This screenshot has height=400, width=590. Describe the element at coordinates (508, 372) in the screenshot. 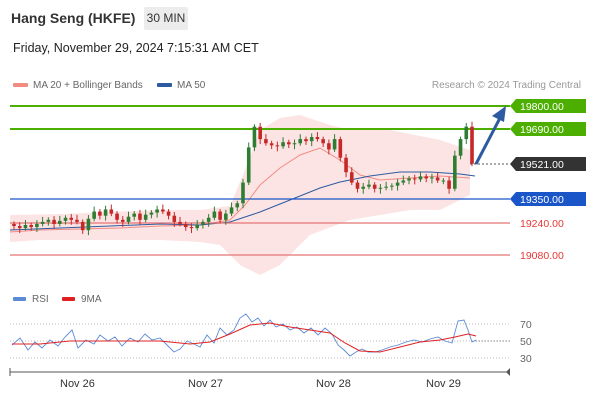

I see `x-axis-arrow` at that location.